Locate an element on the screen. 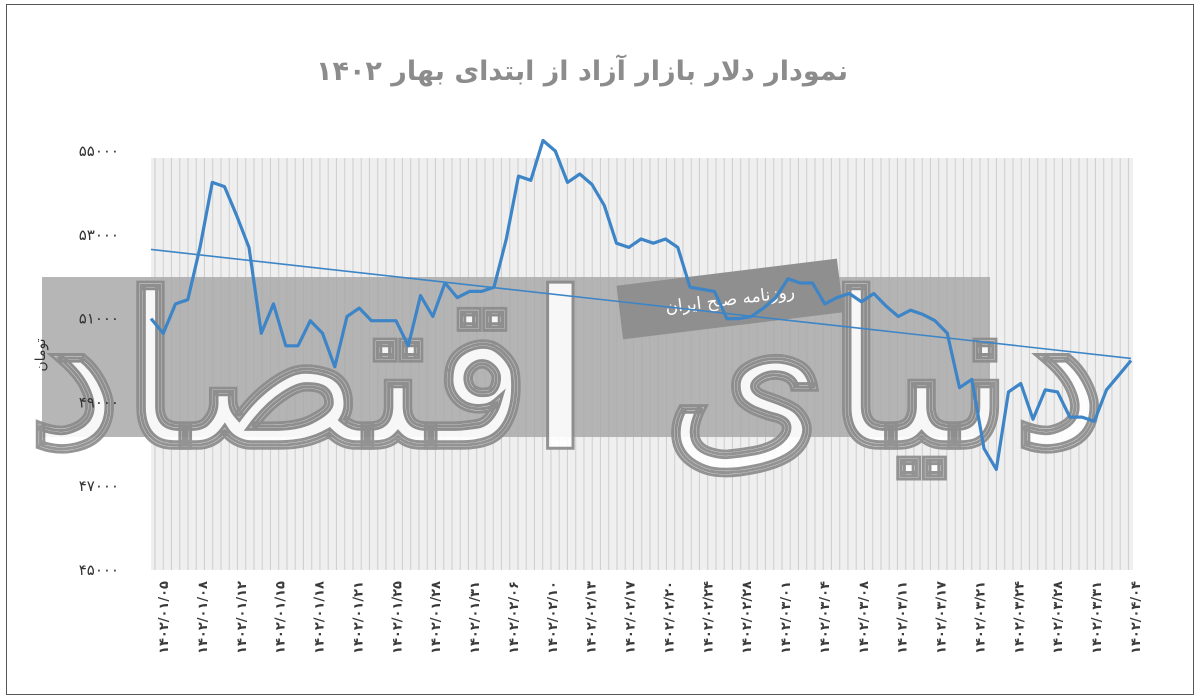 The image size is (1200, 699). x-tick-label: ۱۴۰۲/۰۳/۱۷ is located at coordinates (942, 617).